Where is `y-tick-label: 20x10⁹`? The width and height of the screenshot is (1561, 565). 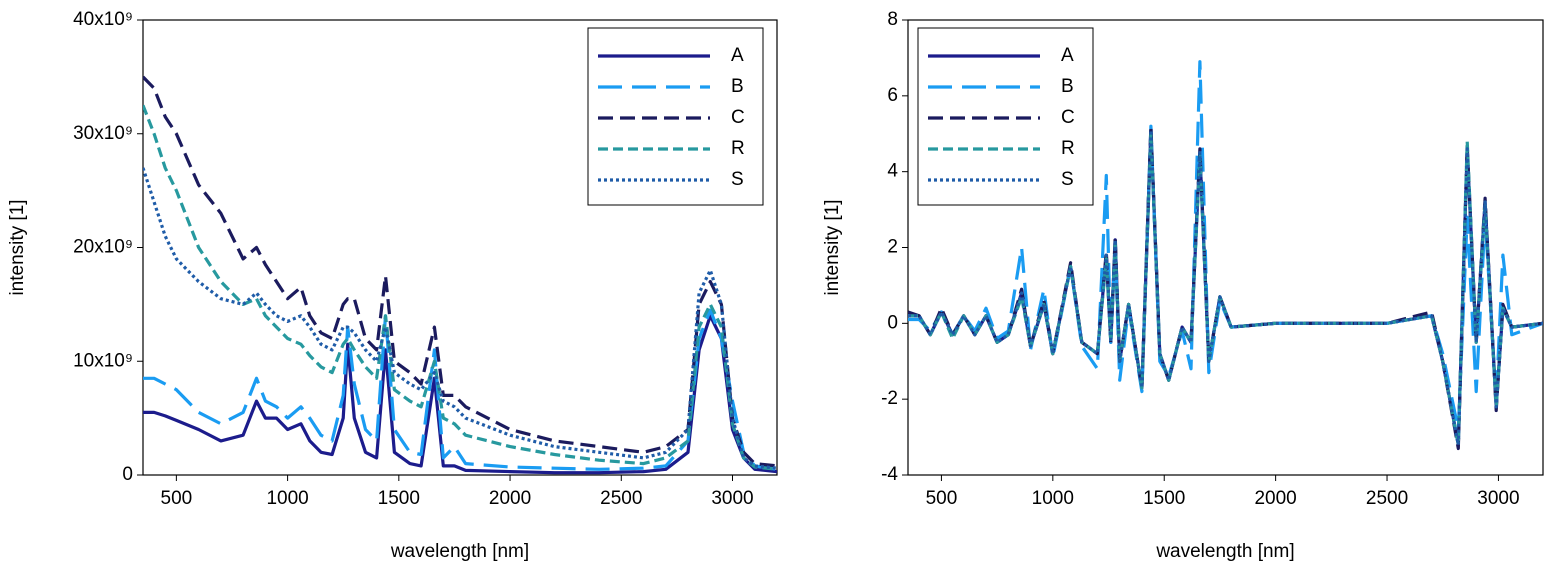 y-tick-label: 20x10⁹ is located at coordinates (103, 247).